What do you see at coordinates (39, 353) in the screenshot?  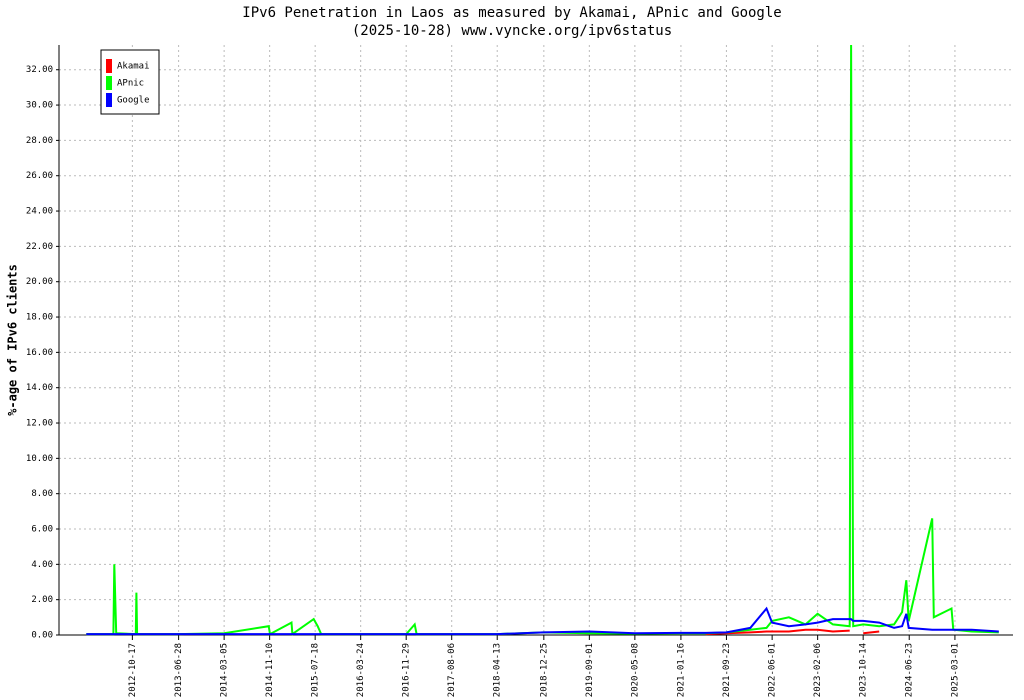 I see `y-tick-label: 16.00` at bounding box center [39, 353].